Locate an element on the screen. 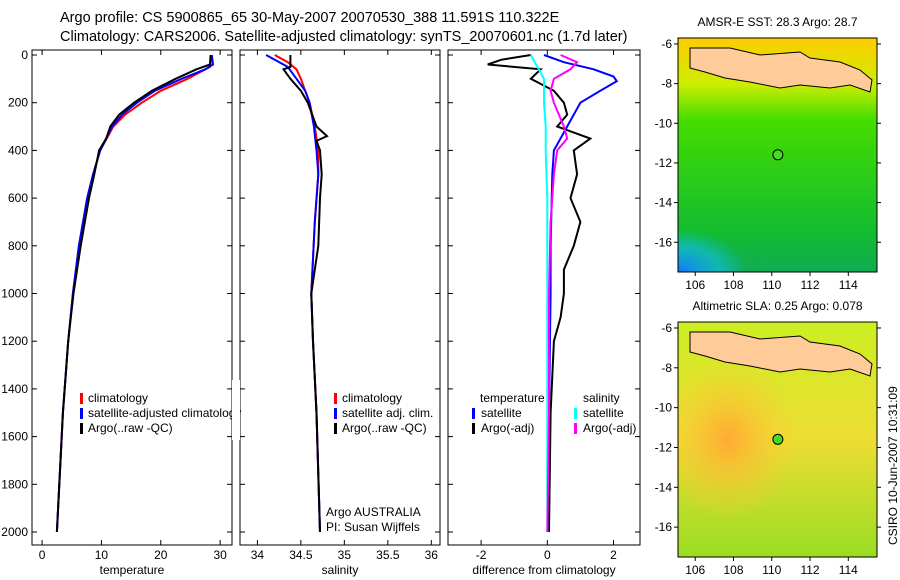 This screenshot has width=900, height=580. y-tick-label: 400 is located at coordinates (18, 150).